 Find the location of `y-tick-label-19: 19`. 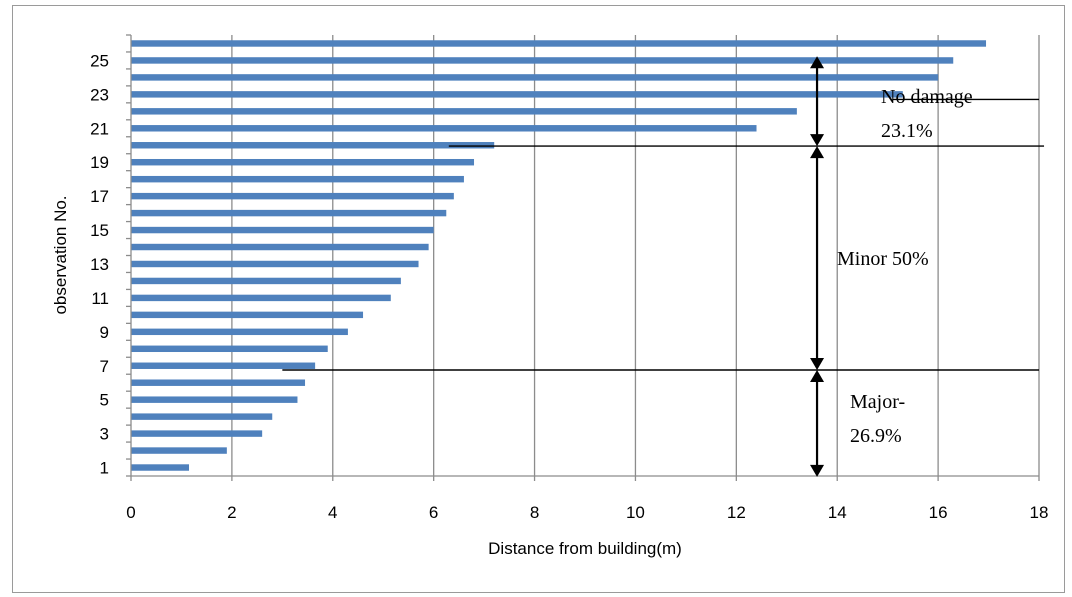

y-tick-label-19: 19 is located at coordinates (99, 162).